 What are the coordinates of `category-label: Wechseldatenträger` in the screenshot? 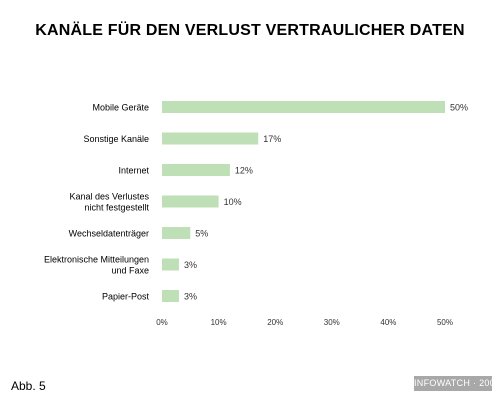 It's located at (109, 234).